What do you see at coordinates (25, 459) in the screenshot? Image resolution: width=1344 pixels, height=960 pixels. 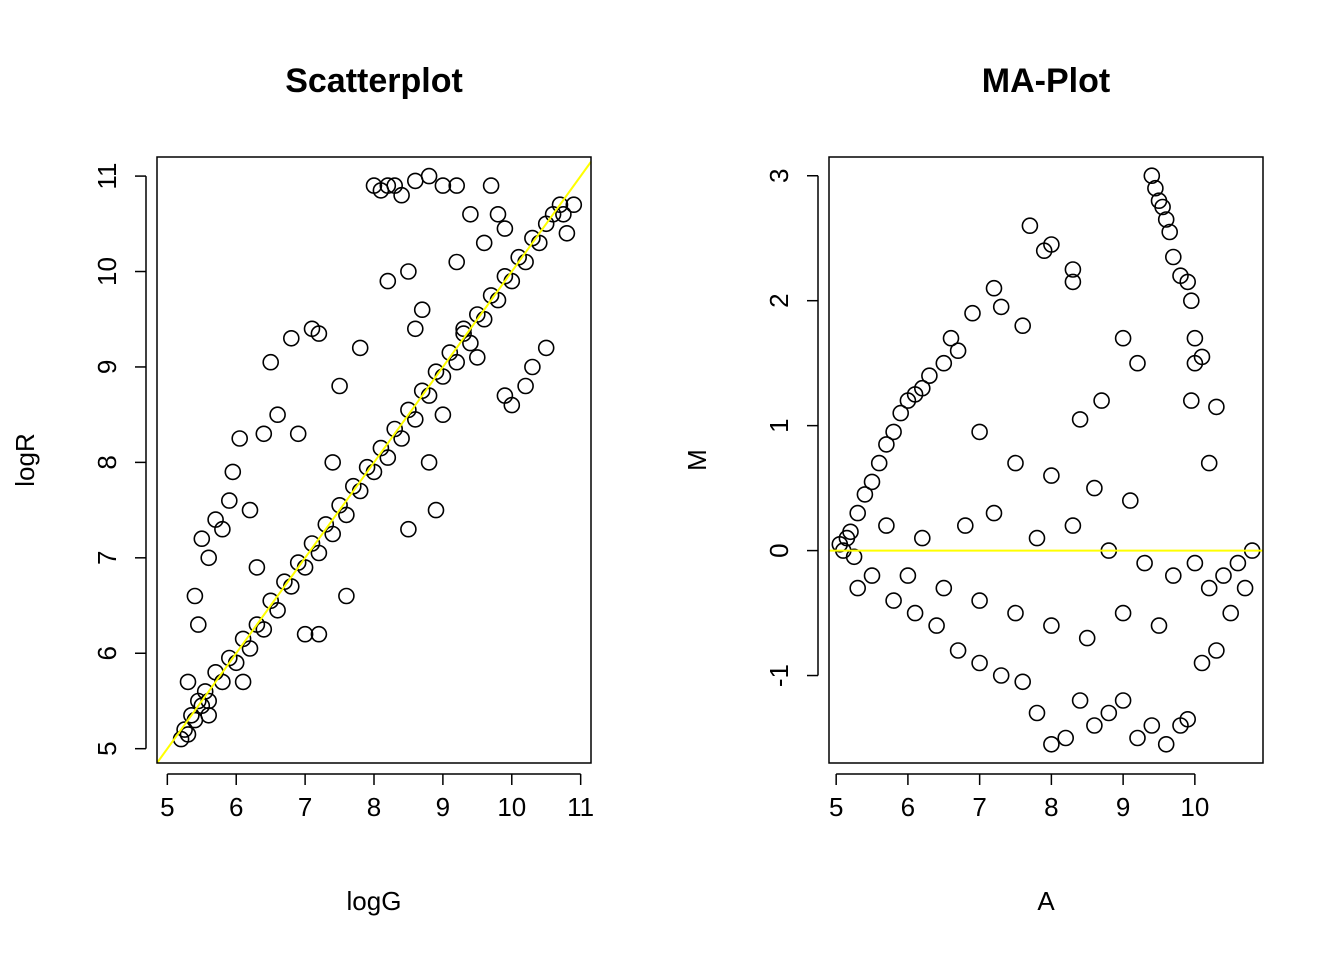 I see `scatterplot-y-axis-label: logR` at bounding box center [25, 459].